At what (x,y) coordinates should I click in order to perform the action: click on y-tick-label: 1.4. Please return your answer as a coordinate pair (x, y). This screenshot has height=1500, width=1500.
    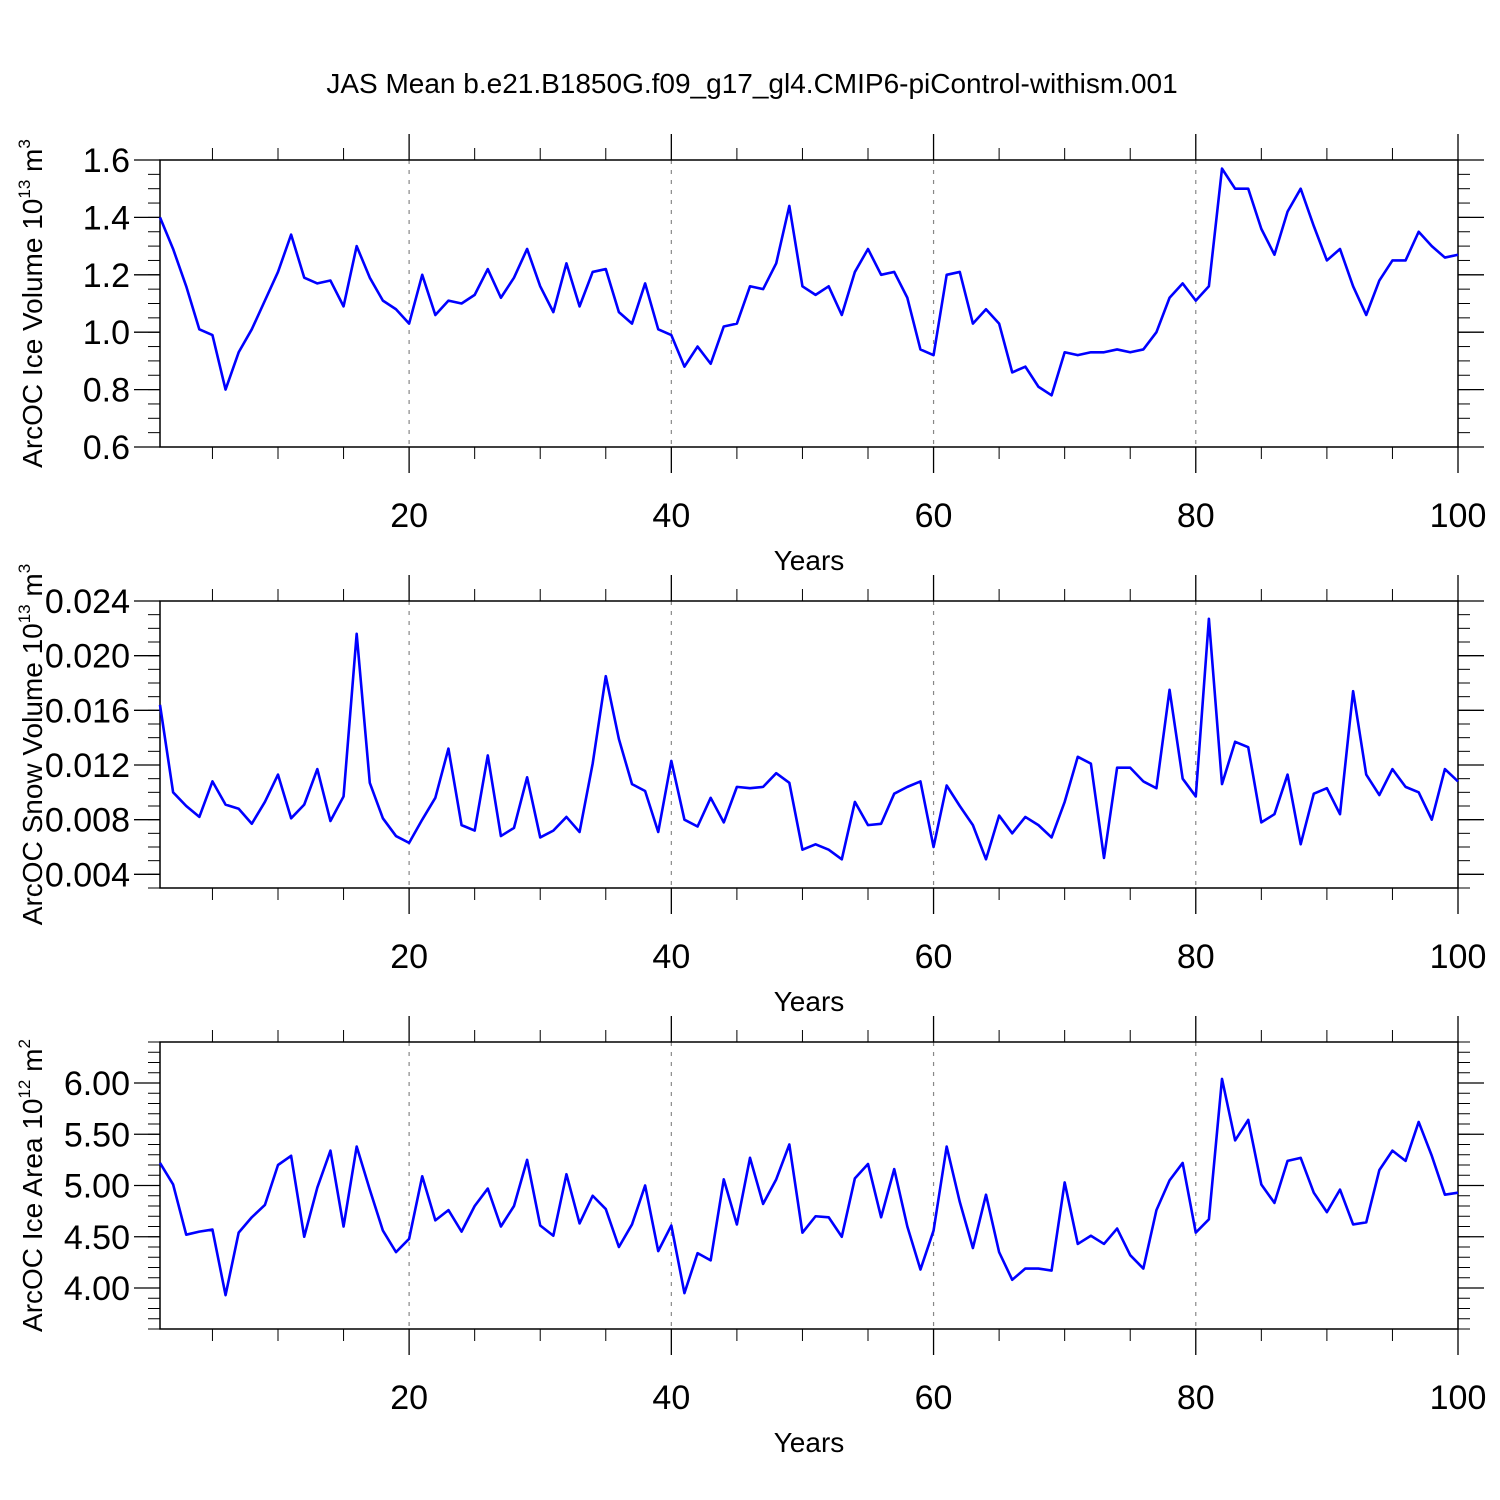
    Looking at the image, I should click on (106, 218).